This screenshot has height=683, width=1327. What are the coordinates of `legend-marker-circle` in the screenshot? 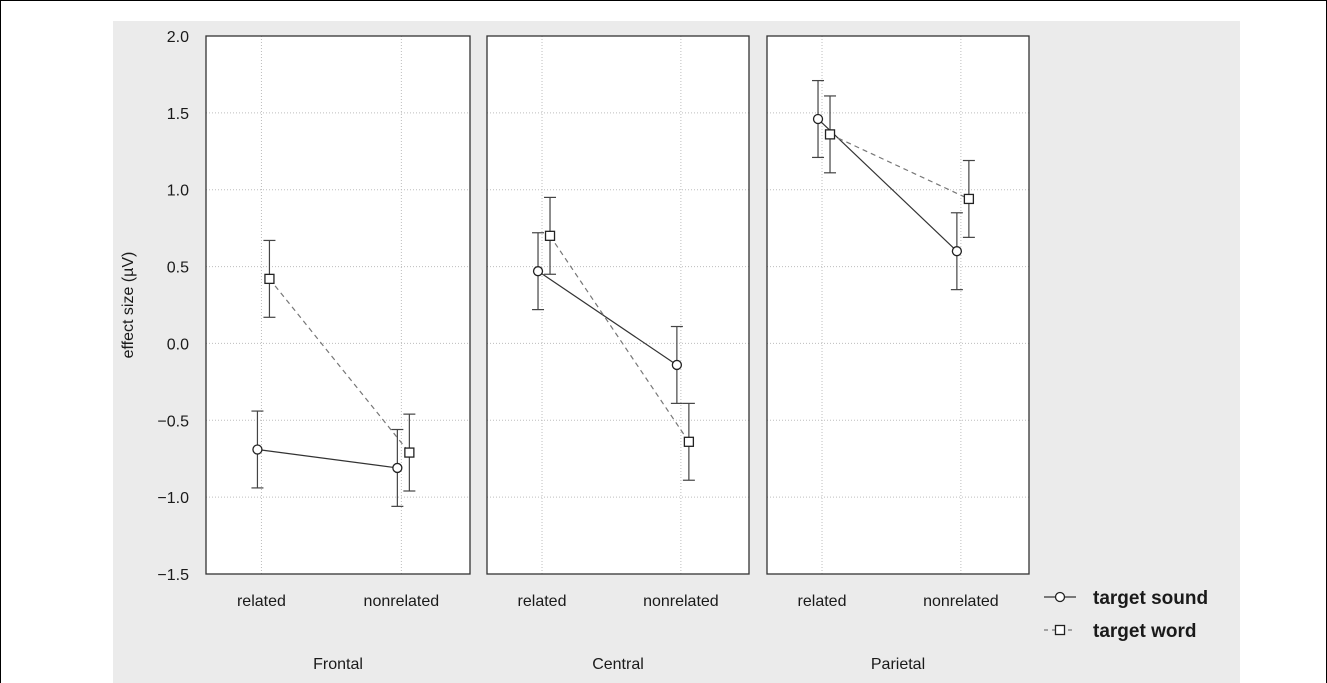 It's located at (1060, 597).